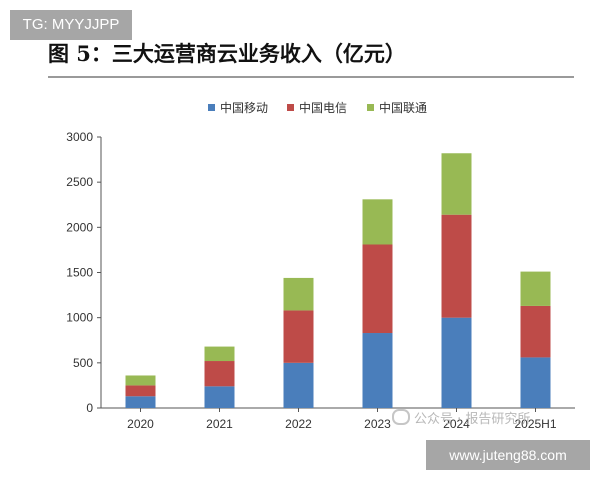 The width and height of the screenshot is (600, 480). I want to click on title-divider, so click(311, 77).